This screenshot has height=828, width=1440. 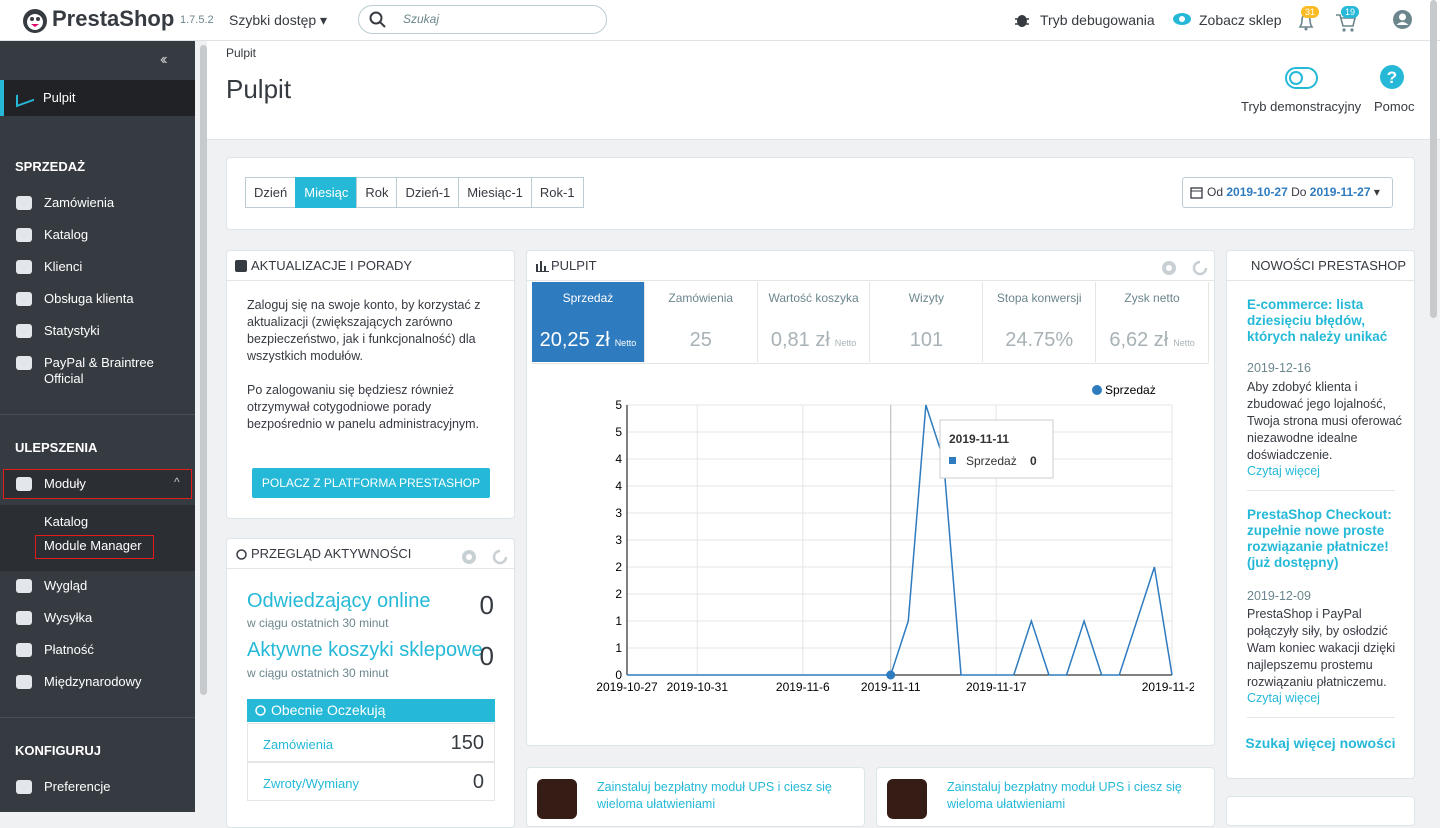 What do you see at coordinates (1168, 687) in the screenshot?
I see `x-tick-label: 2019-11-27` at bounding box center [1168, 687].